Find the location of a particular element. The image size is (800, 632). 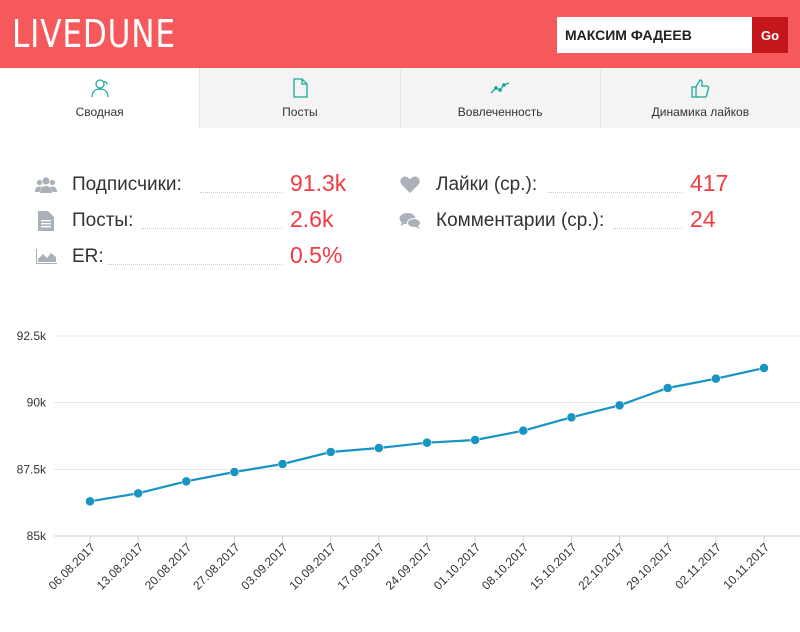

tab-label: Посты is located at coordinates (300, 112).